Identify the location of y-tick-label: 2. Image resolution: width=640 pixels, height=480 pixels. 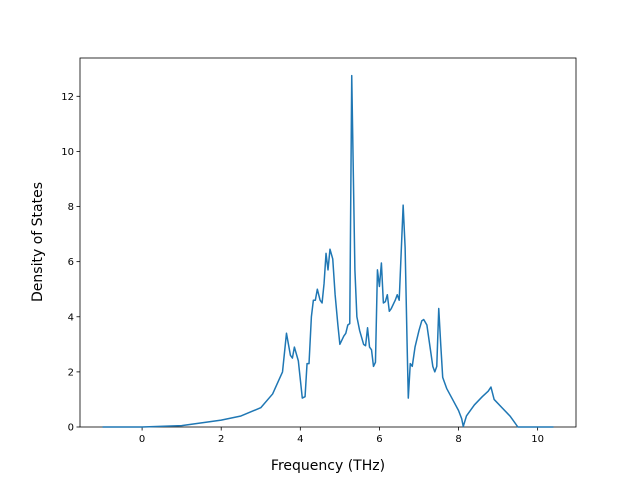
(71, 372).